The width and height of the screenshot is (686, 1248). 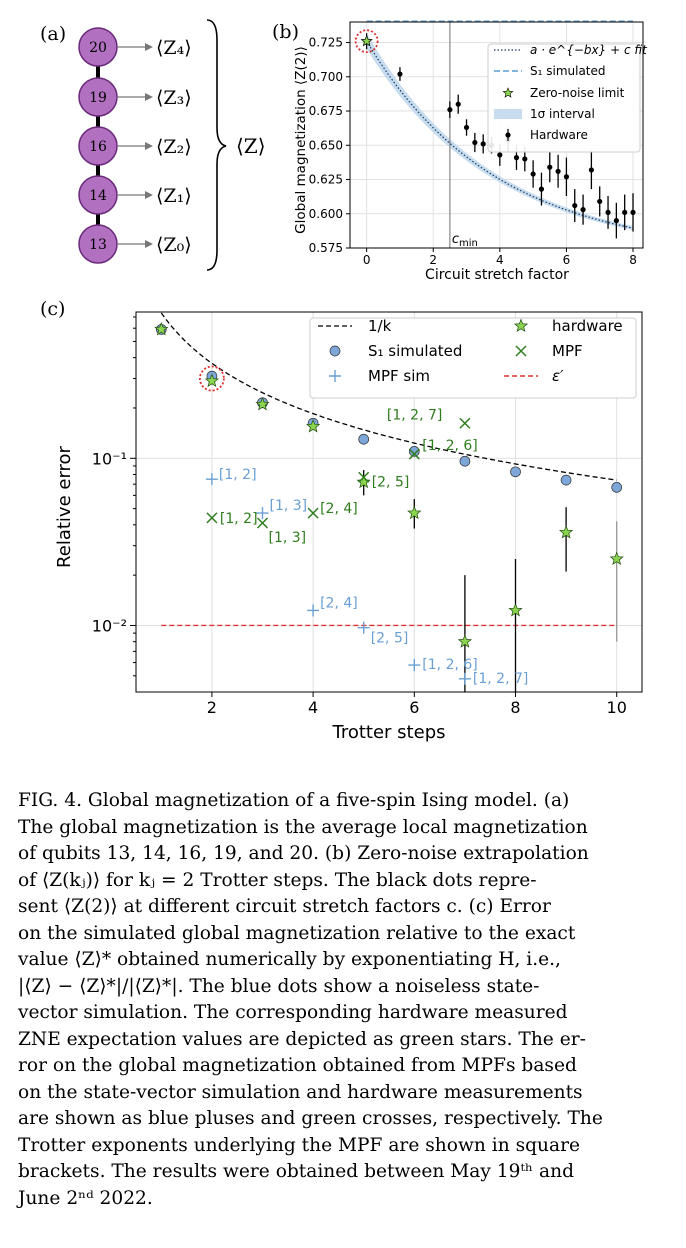 What do you see at coordinates (239, 519) in the screenshot?
I see `mpf-label: [1, 2]` at bounding box center [239, 519].